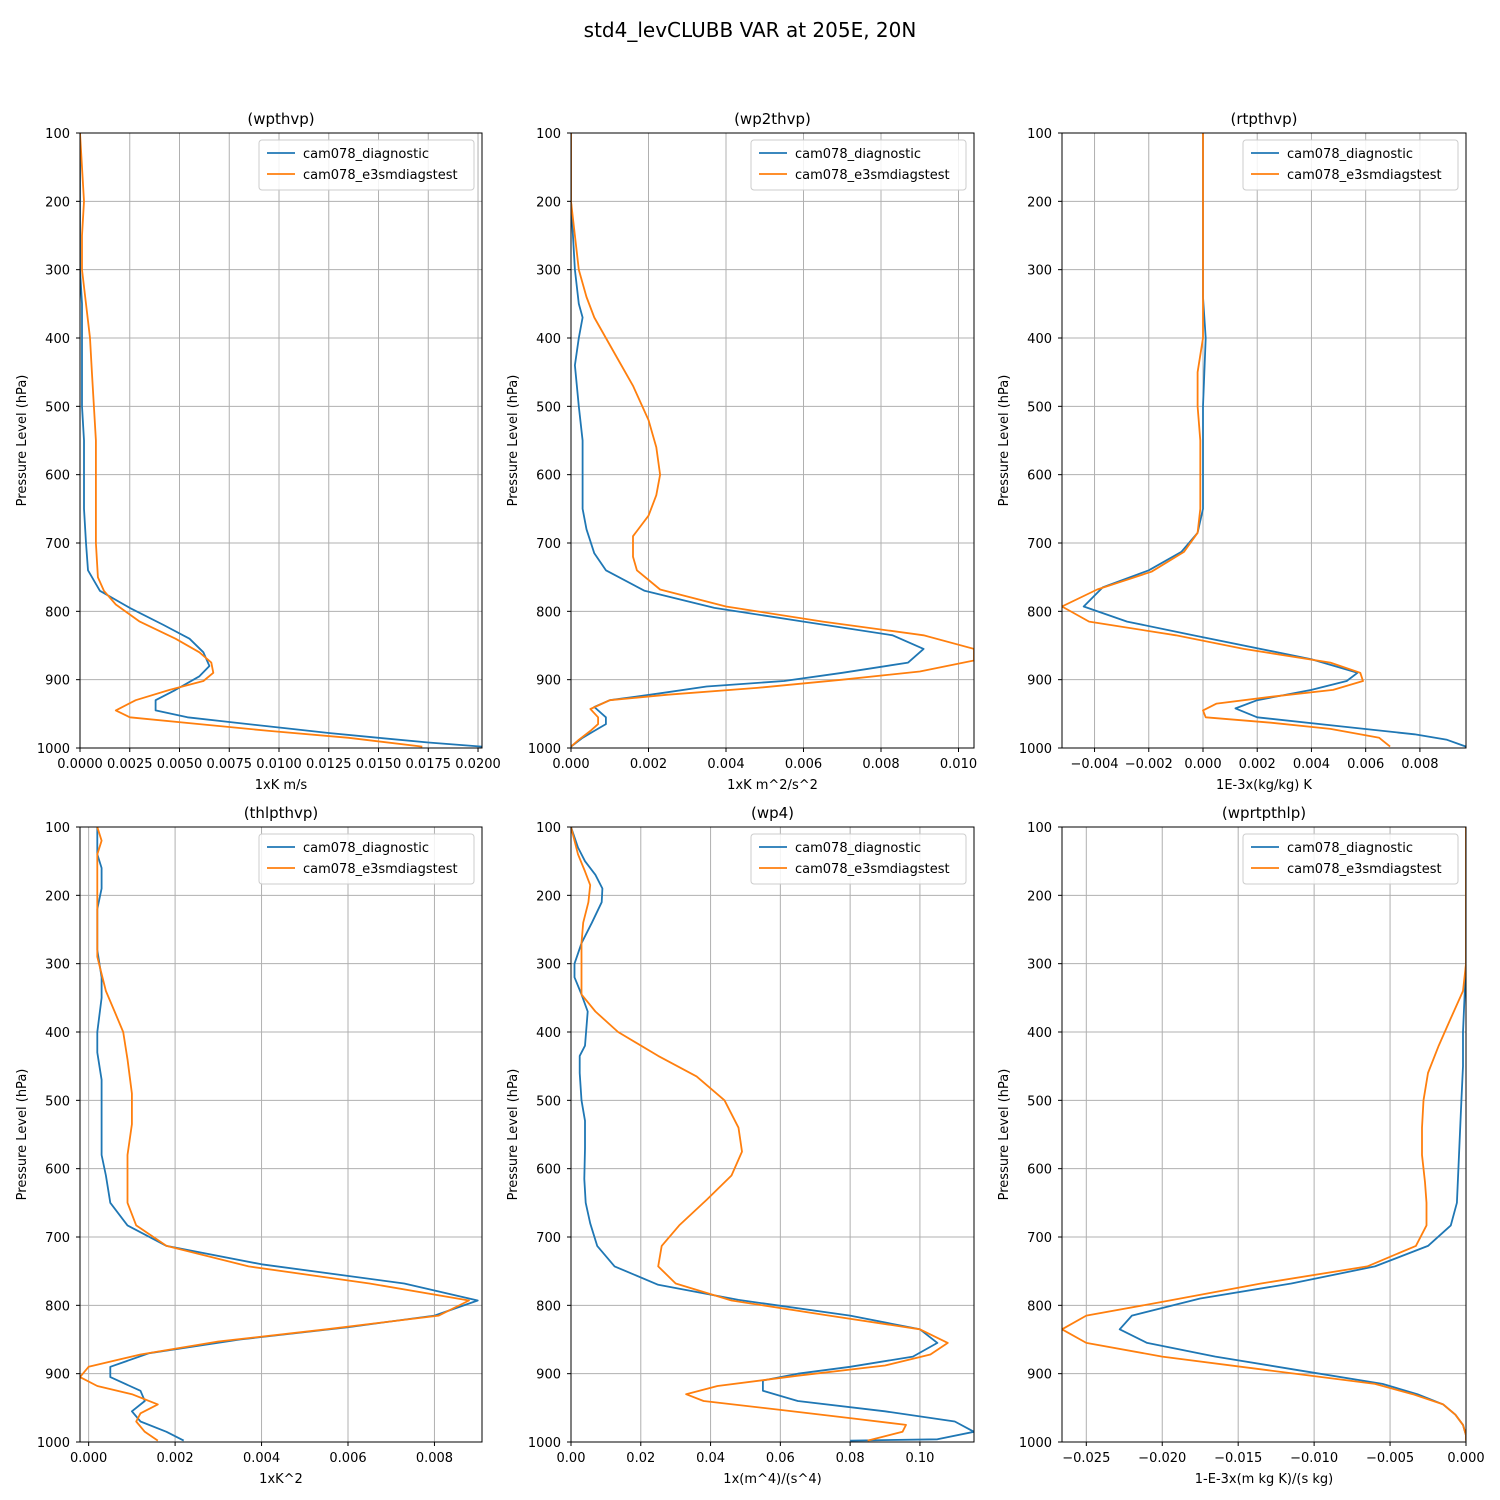 This screenshot has width=1500, height=1500. I want to click on x-tick-label: 0.00, so click(571, 1458).